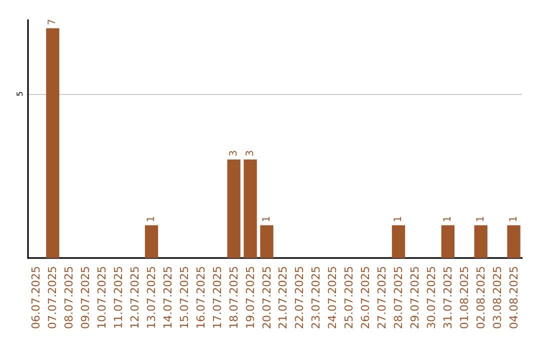 This screenshot has height=340, width=540. Describe the element at coordinates (151, 298) in the screenshot. I see `x-tick-label: 13.07.2025` at that location.